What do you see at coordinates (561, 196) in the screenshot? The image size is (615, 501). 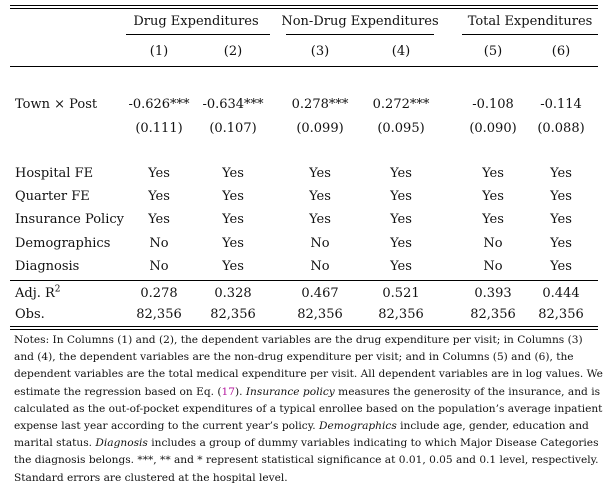 I see `quarter-fe-col-6: Yes` at bounding box center [561, 196].